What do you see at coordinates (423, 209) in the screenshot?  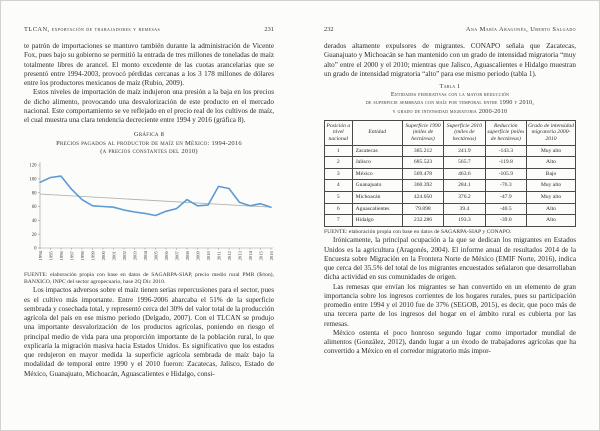 I see `table-cell: 79.898` at bounding box center [423, 209].